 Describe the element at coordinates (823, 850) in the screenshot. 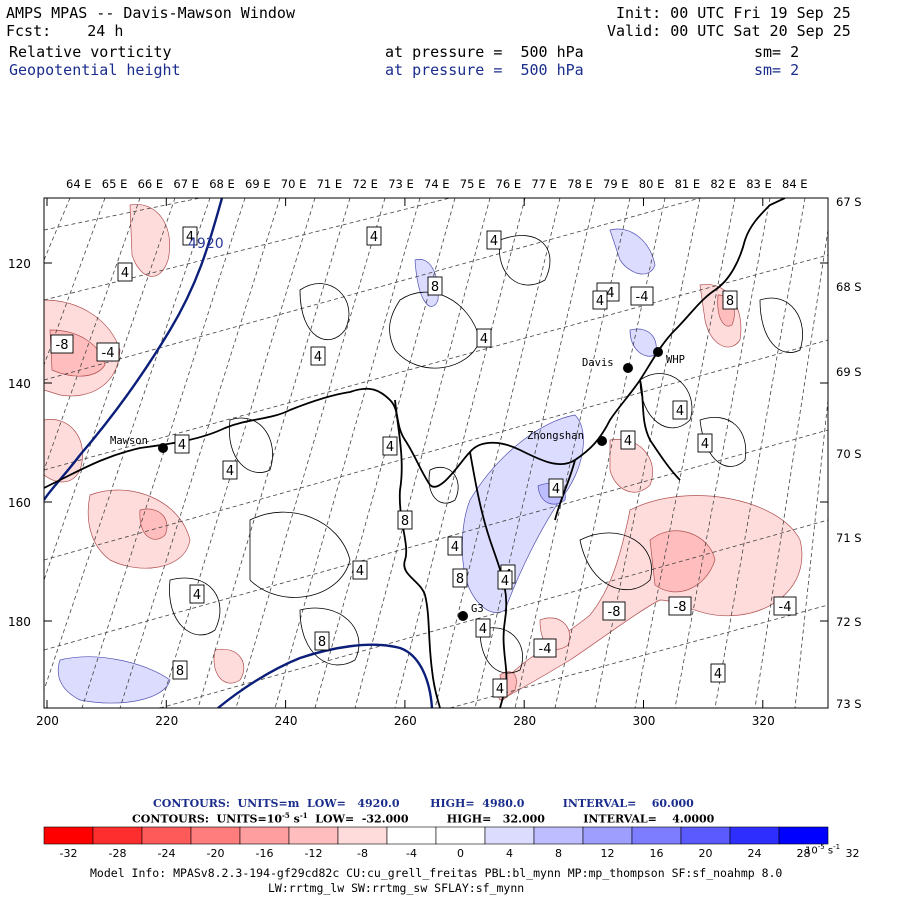

I see `colorbar-units: 10-5 s-1` at that location.